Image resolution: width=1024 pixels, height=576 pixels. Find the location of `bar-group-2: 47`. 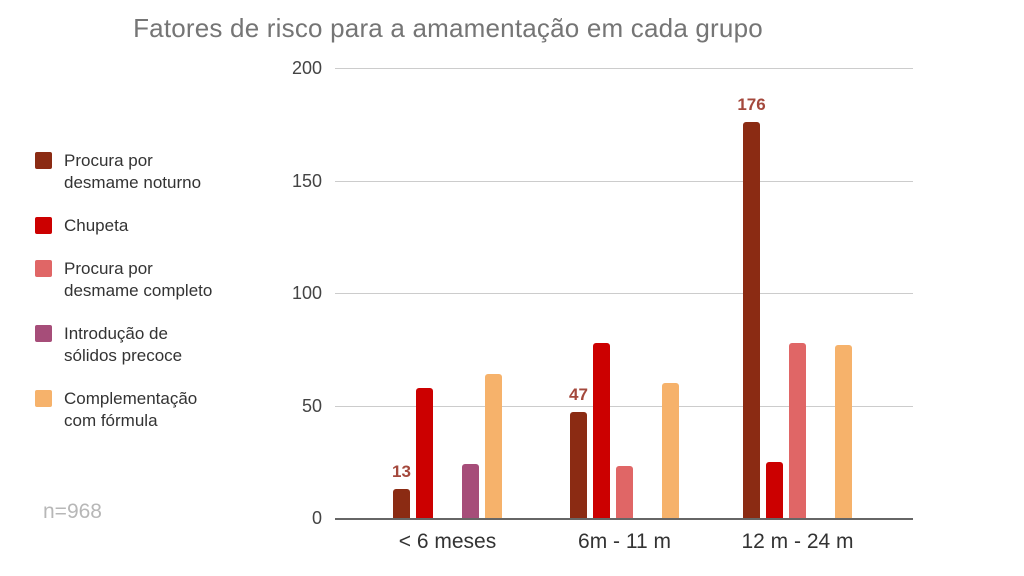

bar-group-2: 47 is located at coordinates (624, 293).